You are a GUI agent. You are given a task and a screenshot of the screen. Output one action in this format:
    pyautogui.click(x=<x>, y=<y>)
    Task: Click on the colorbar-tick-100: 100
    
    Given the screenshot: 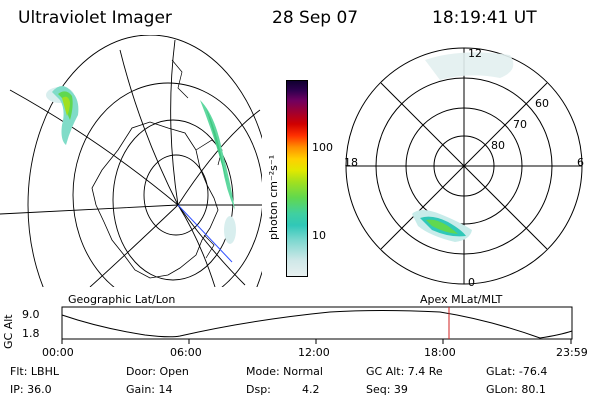 What is the action you would take?
    pyautogui.click(x=322, y=147)
    